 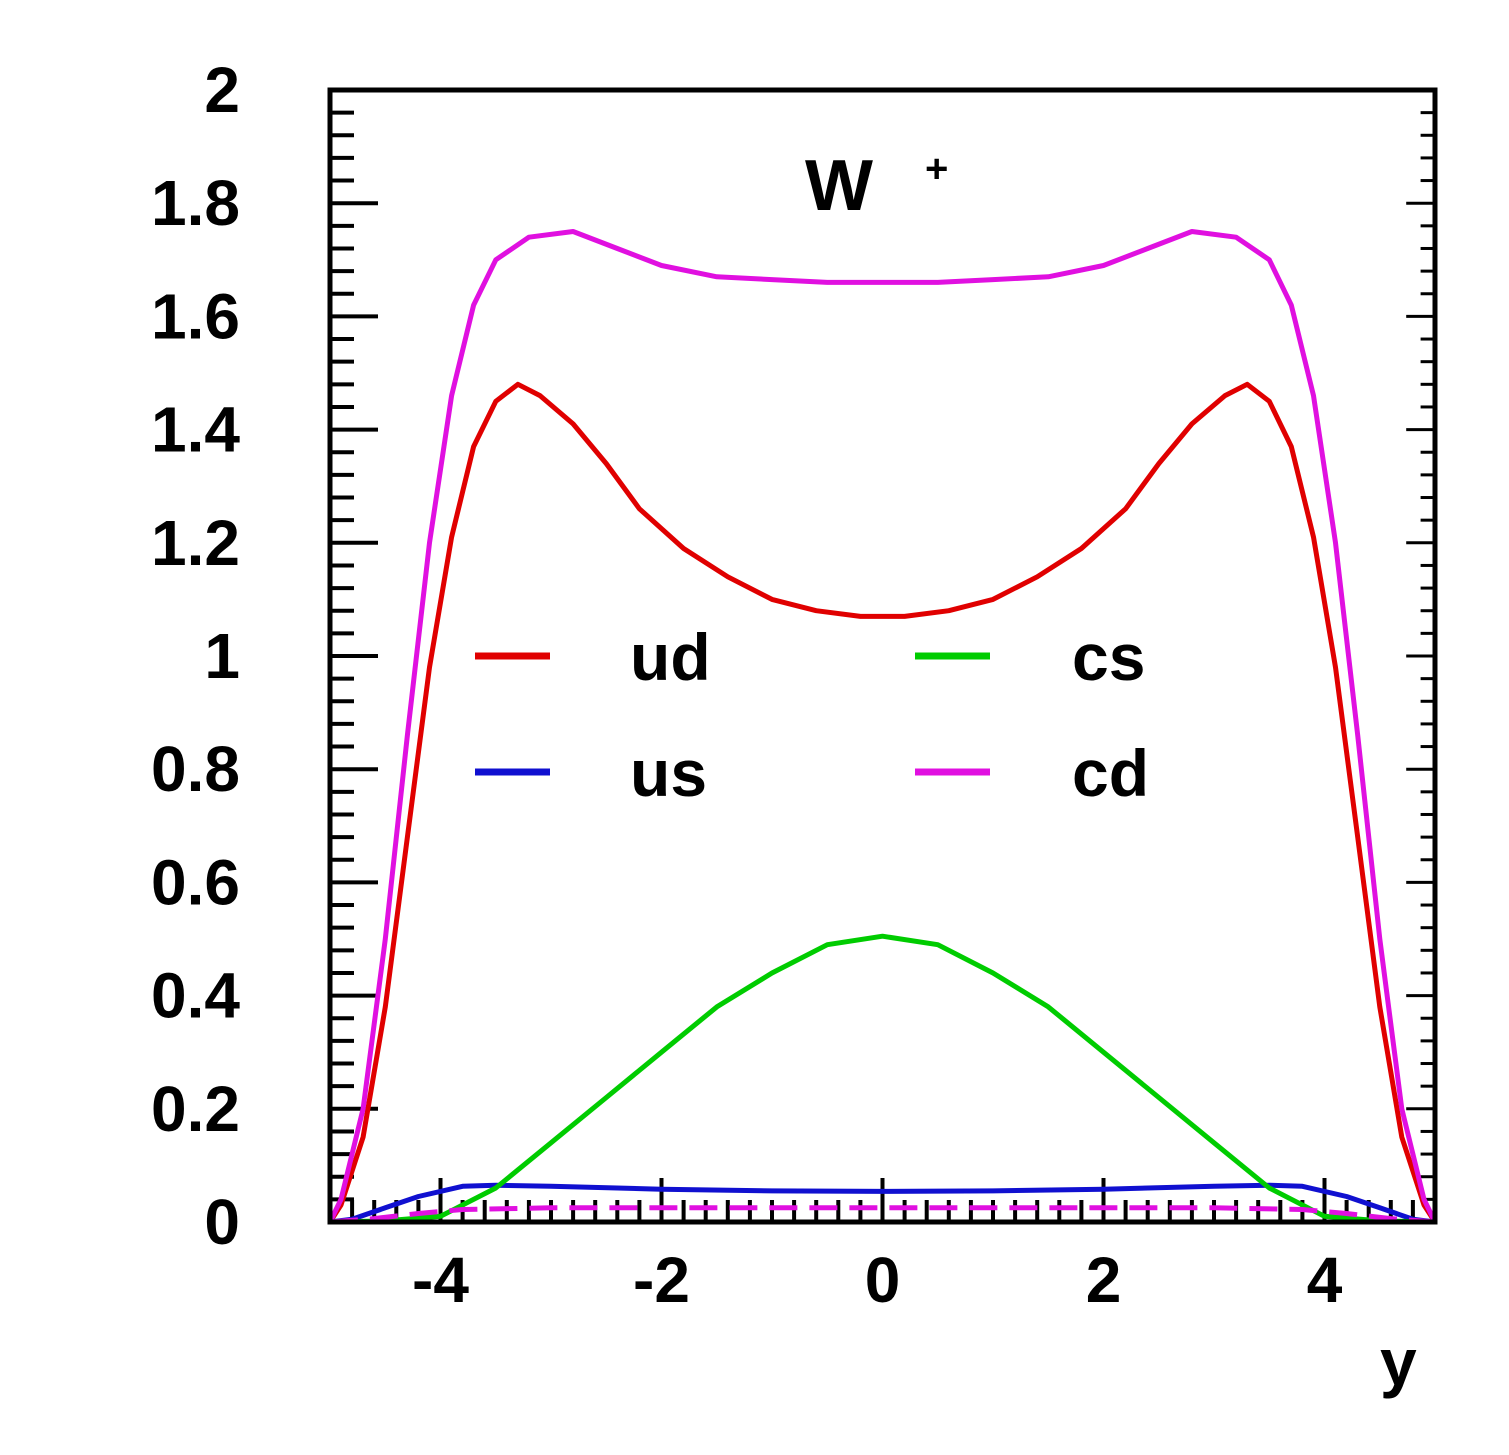 I want to click on x-tick-label: 0, so click(x=883, y=1280).